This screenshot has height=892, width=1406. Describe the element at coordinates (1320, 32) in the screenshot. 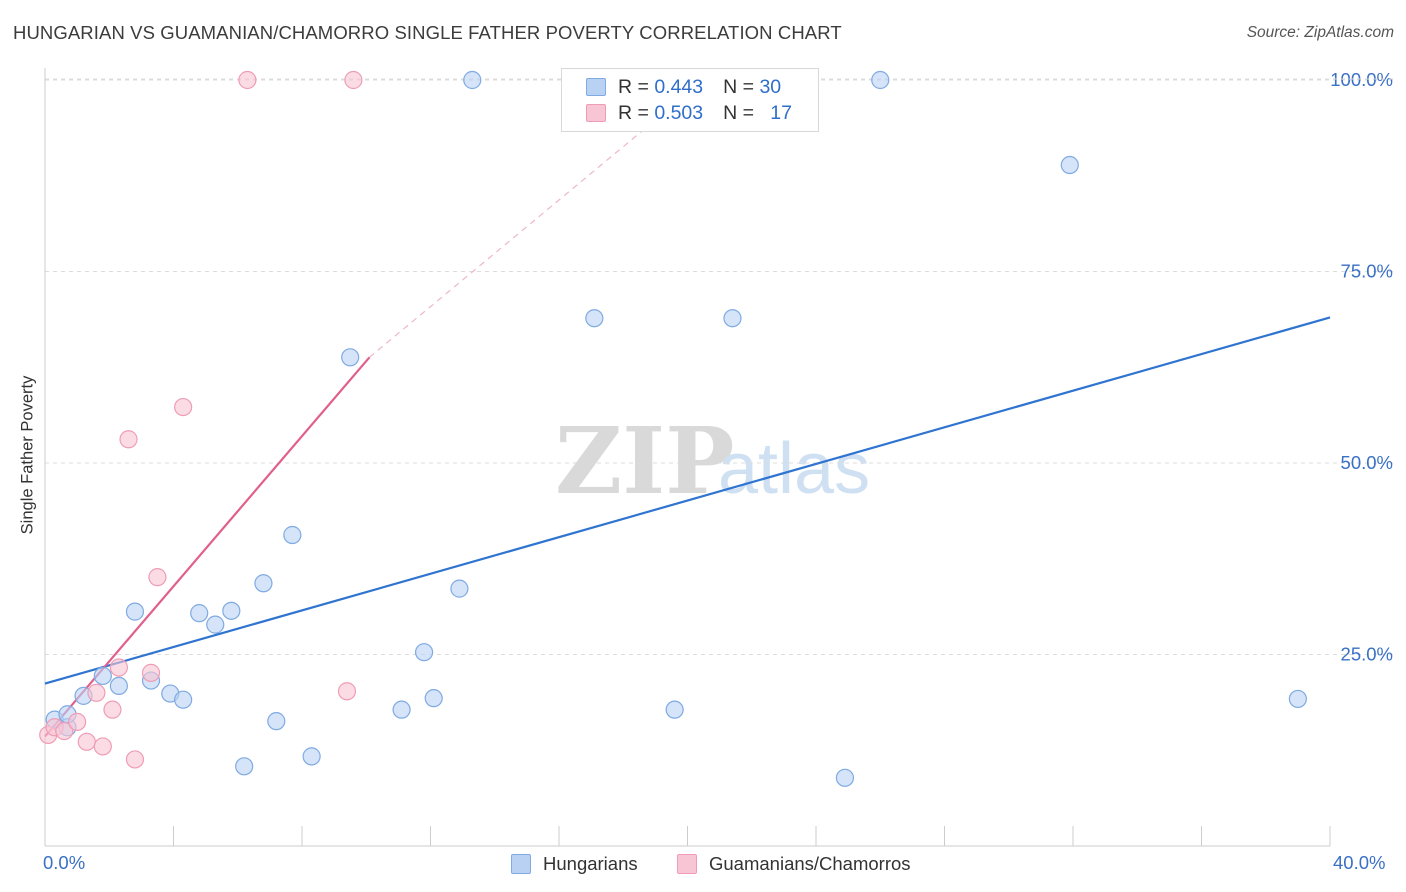

I see `source-label: Source: ZipAtlas.com` at that location.